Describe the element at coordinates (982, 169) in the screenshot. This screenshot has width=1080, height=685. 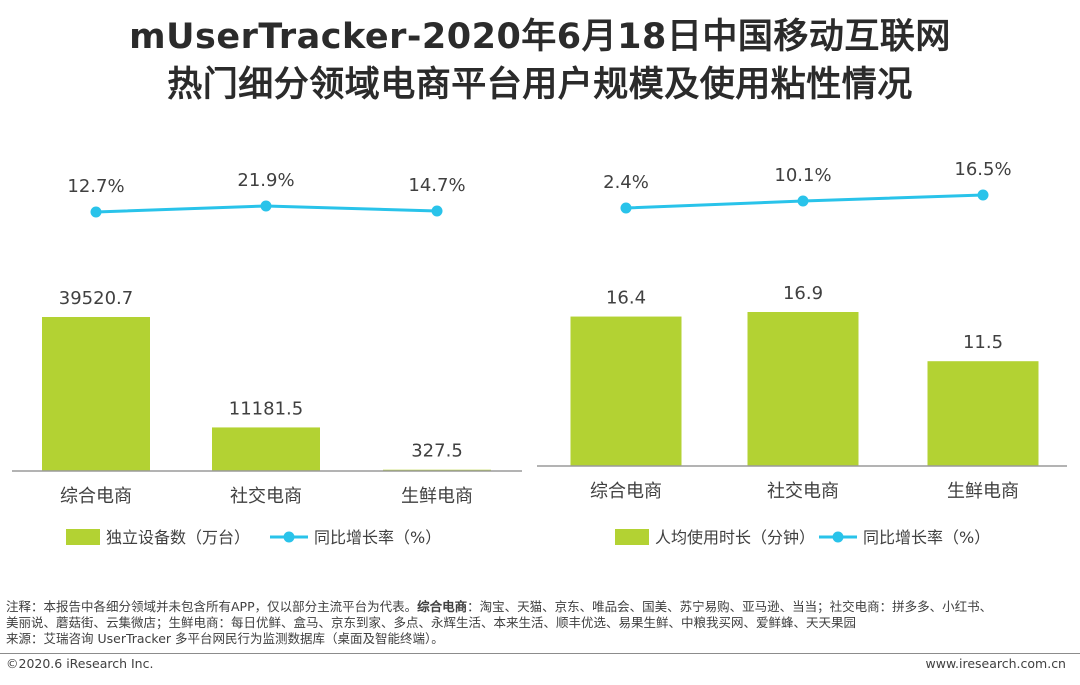
I see `growth-value-label: 16.5%` at that location.